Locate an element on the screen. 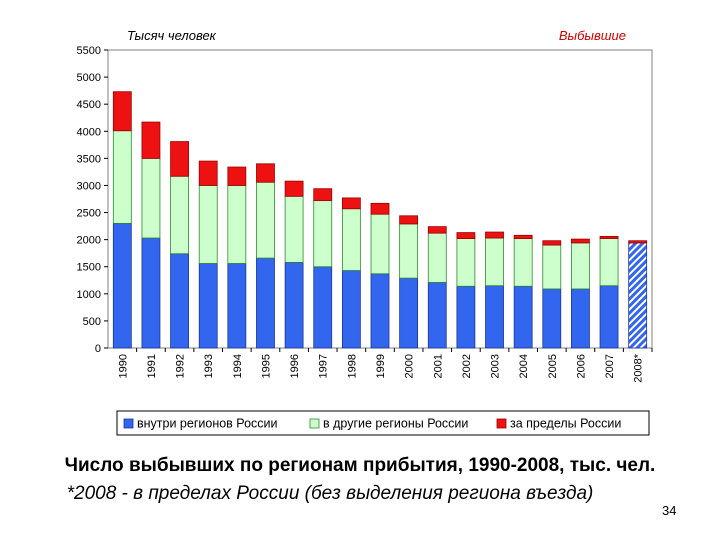 The height and width of the screenshot is (540, 720). x-tick-label: 2004 is located at coordinates (524, 366).